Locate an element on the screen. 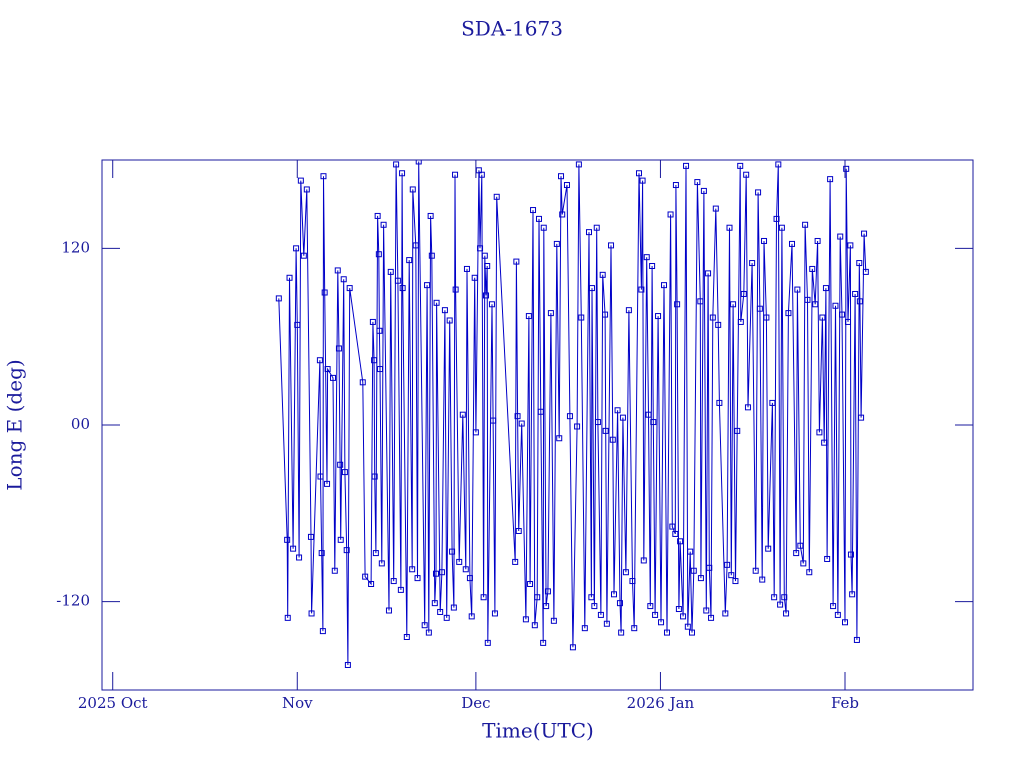 This screenshot has height=768, width=1024. chart-title: SDA-1673 is located at coordinates (512, 29).